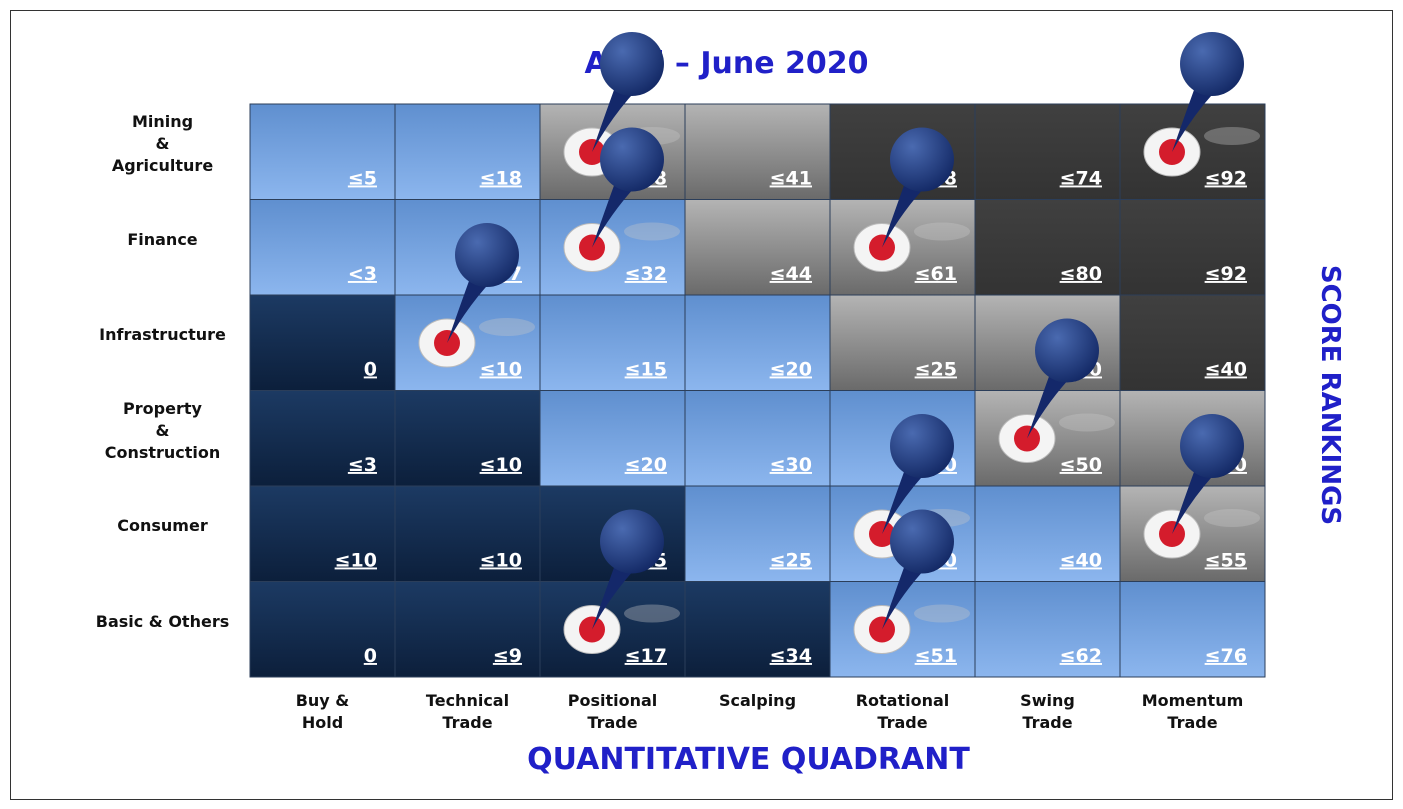  I want to click on cell-label: ≤30, so click(791, 465).